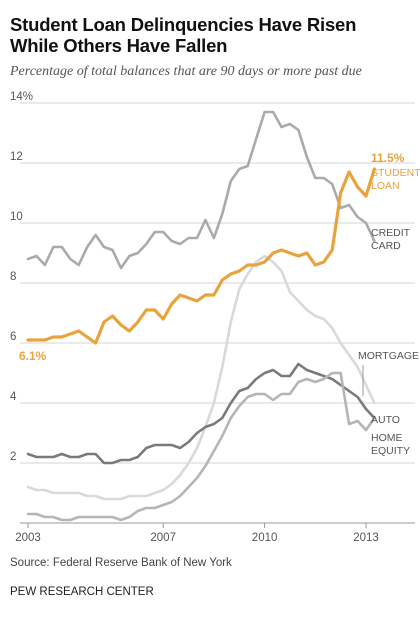  Describe the element at coordinates (391, 233) in the screenshot. I see `series-label-credit-card-line-1: CREDIT` at that location.